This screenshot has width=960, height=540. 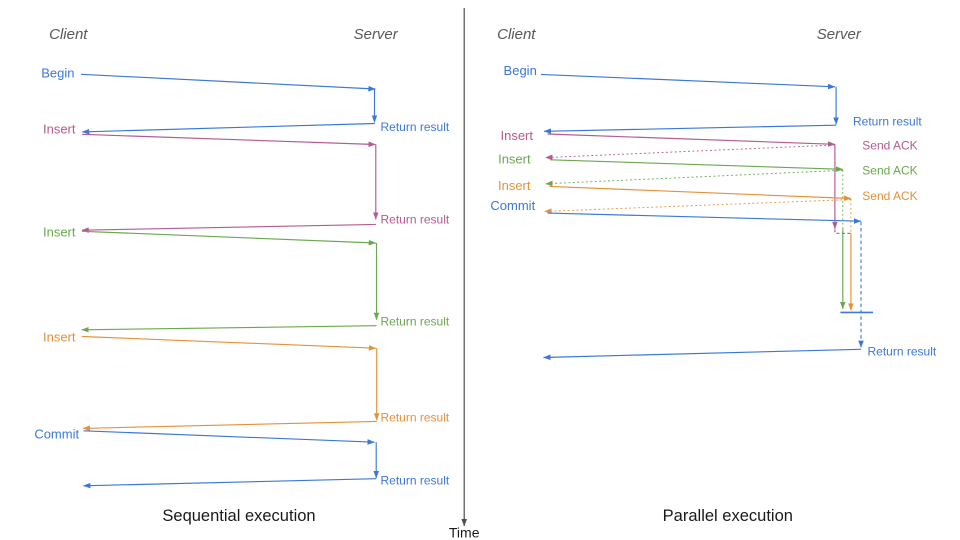 What do you see at coordinates (728, 516) in the screenshot?
I see `svg-text: Parallel execution` at bounding box center [728, 516].